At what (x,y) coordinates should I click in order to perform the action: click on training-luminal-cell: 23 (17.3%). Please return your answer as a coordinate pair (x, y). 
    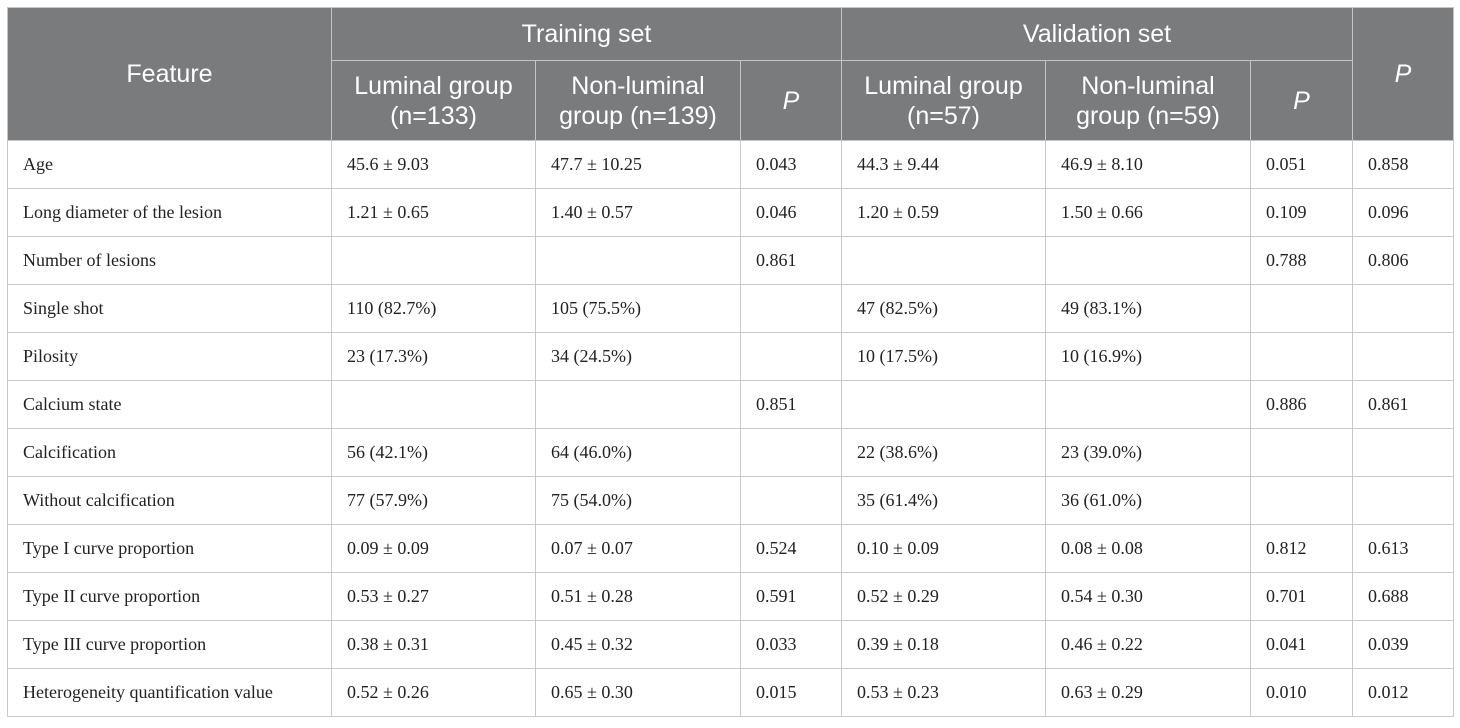
    Looking at the image, I should click on (433, 356).